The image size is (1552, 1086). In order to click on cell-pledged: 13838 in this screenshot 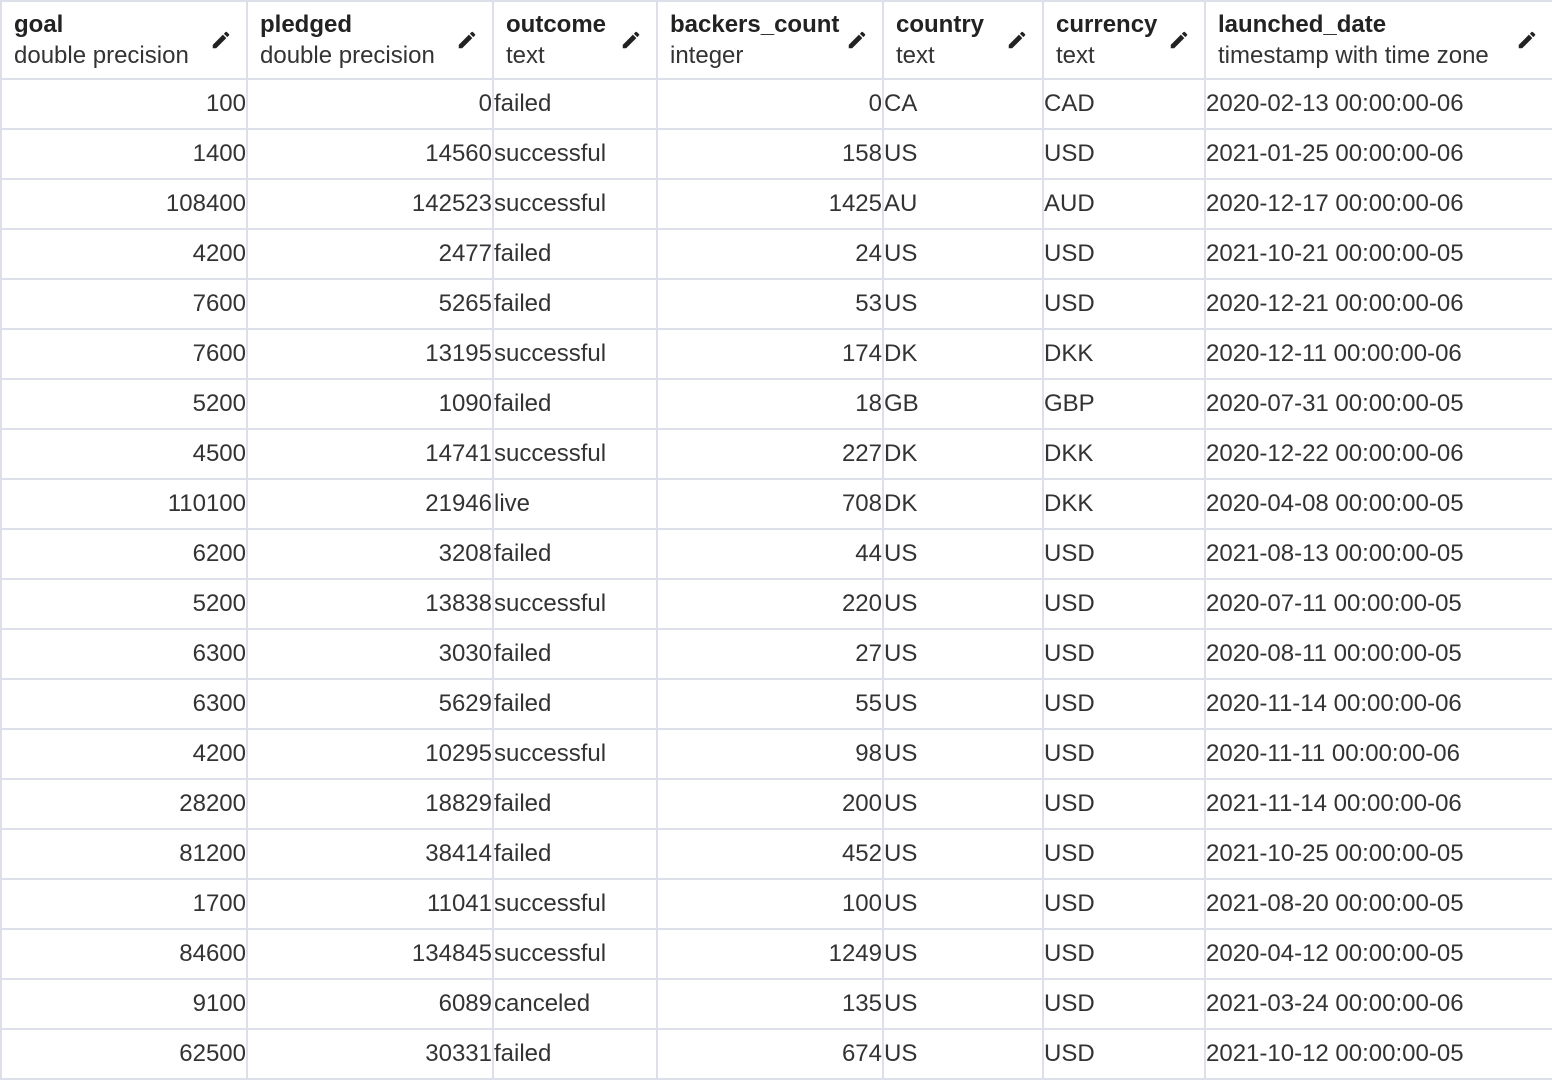, I will do `click(370, 604)`.